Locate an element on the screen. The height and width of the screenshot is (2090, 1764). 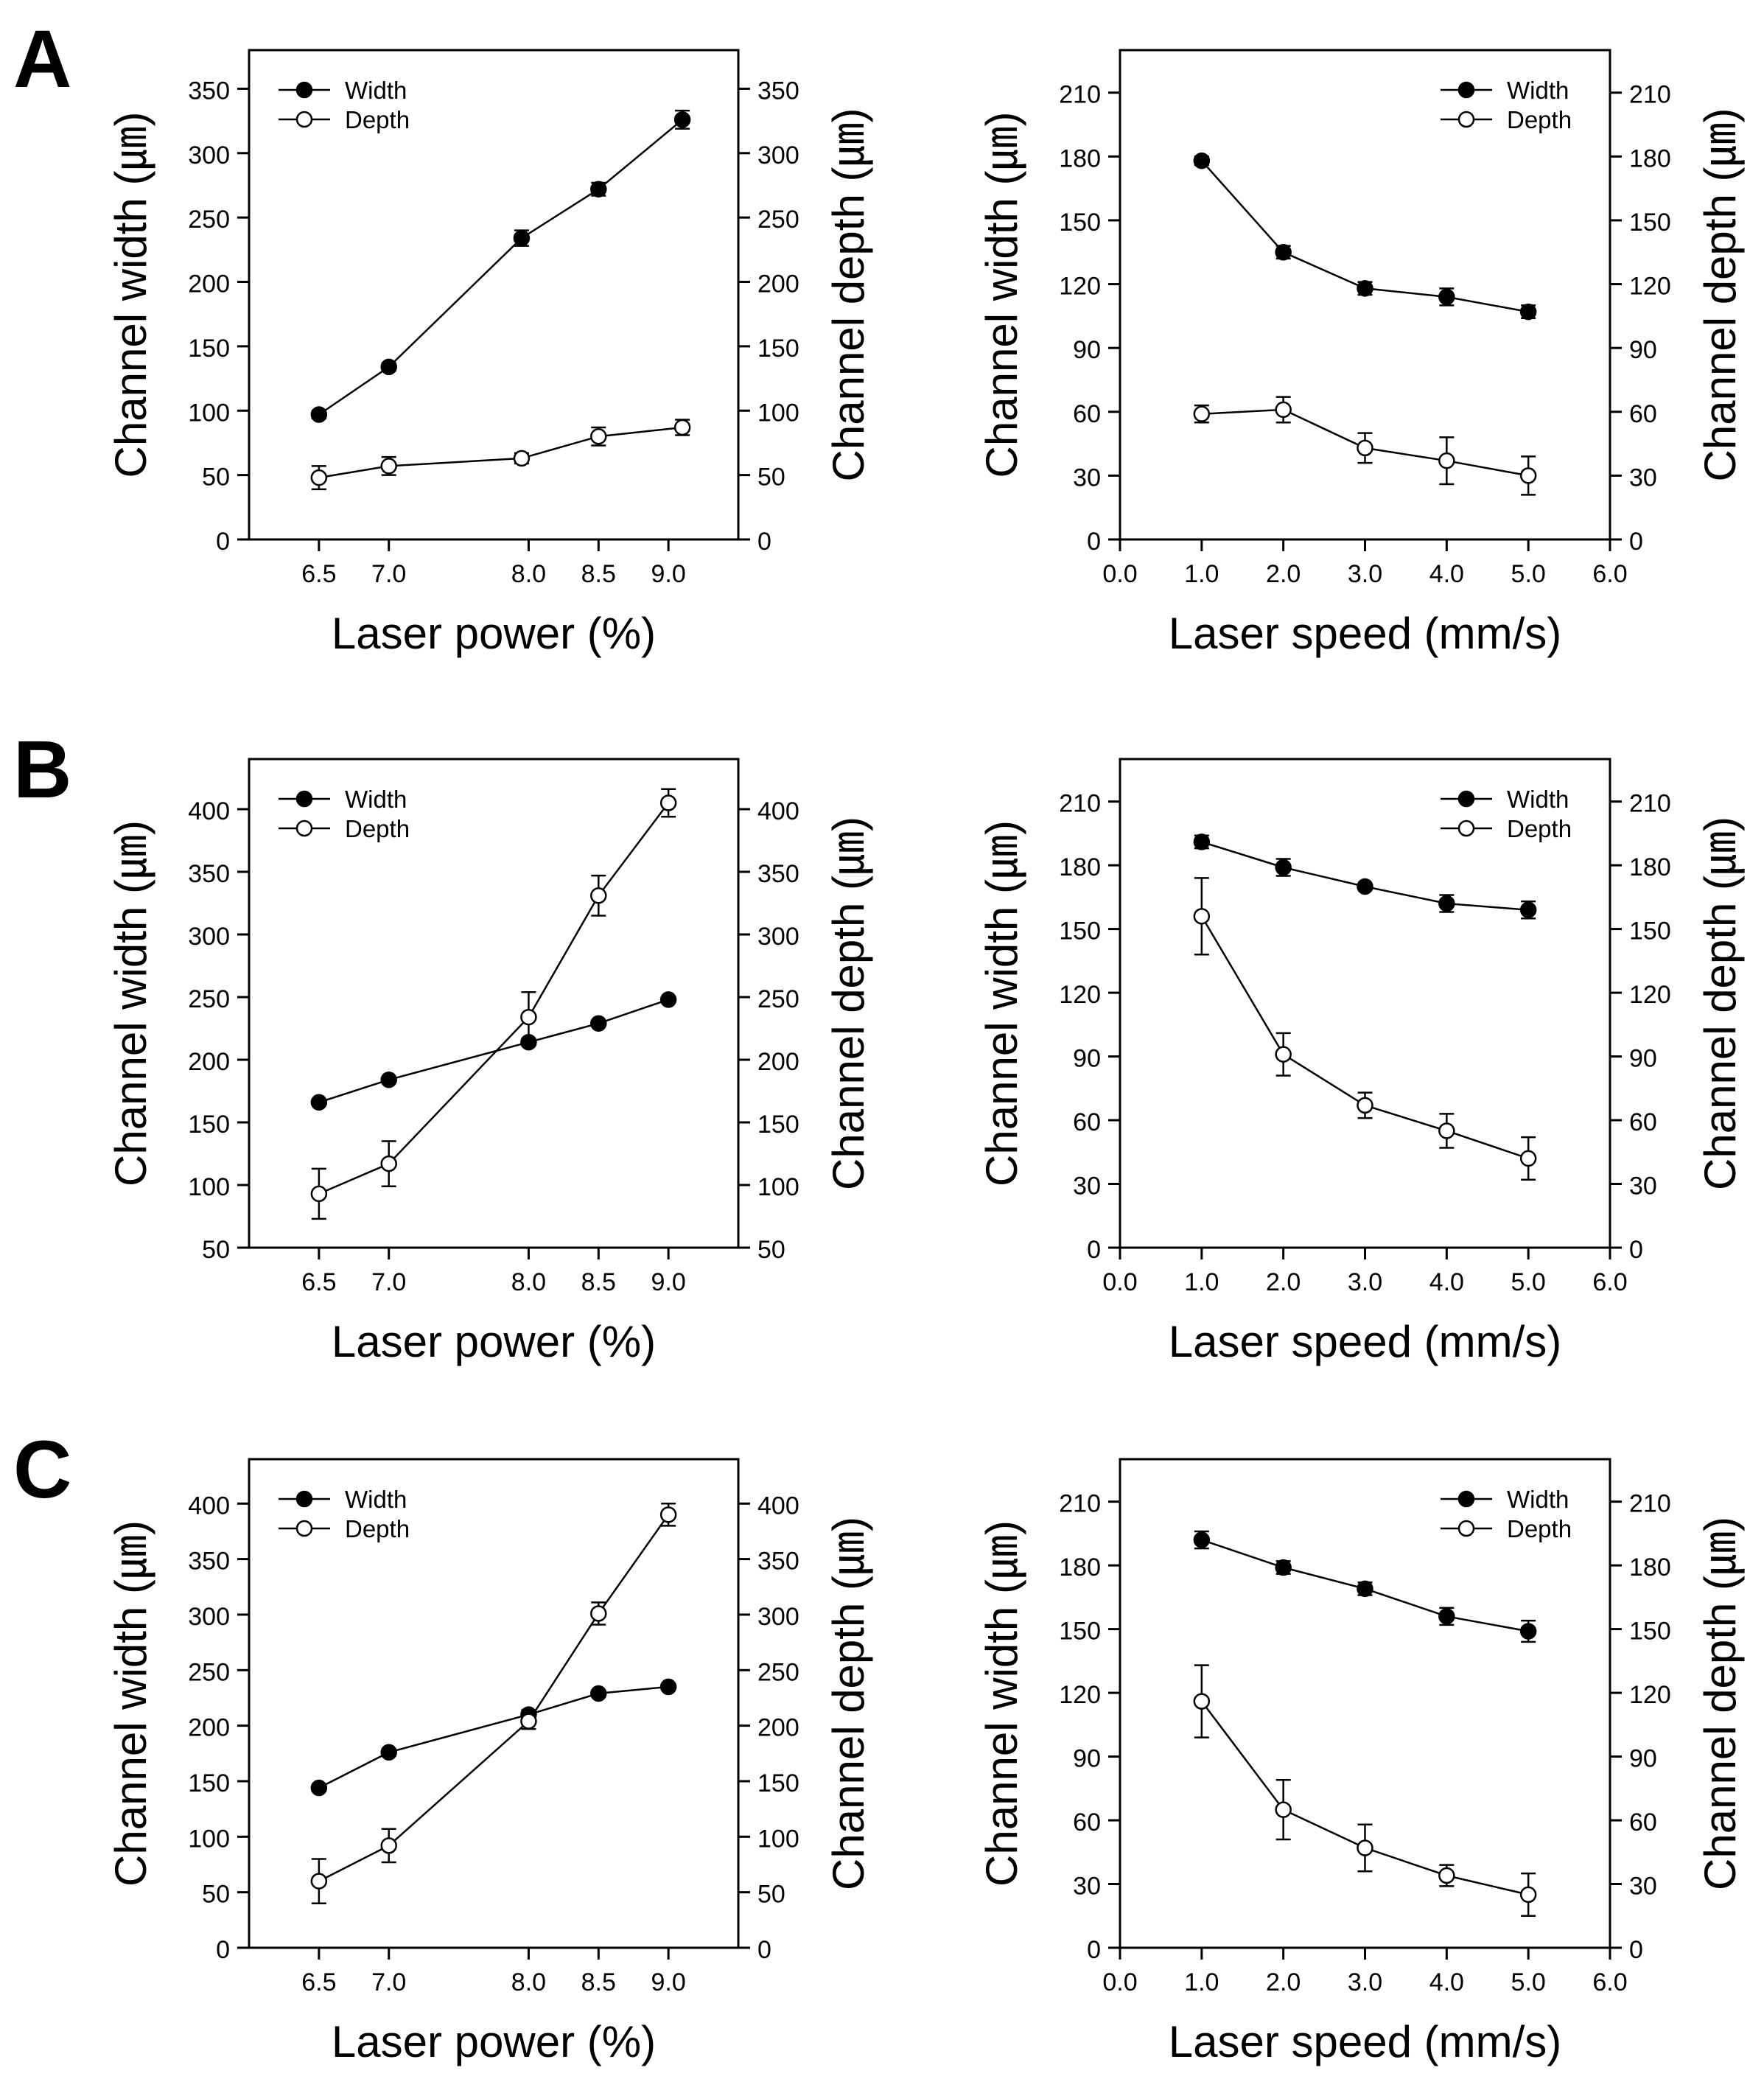
y-tick-label-right: 350 is located at coordinates (778, 874).